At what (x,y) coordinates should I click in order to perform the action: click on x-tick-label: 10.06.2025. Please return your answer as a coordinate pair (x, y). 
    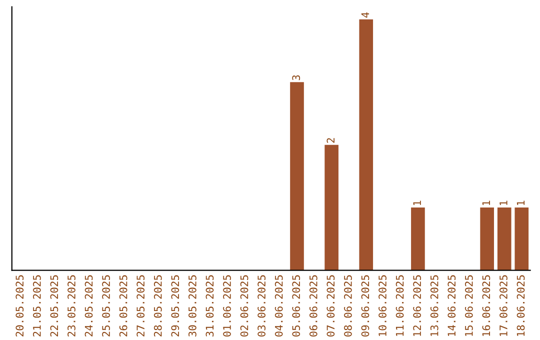
    Looking at the image, I should click on (382, 305).